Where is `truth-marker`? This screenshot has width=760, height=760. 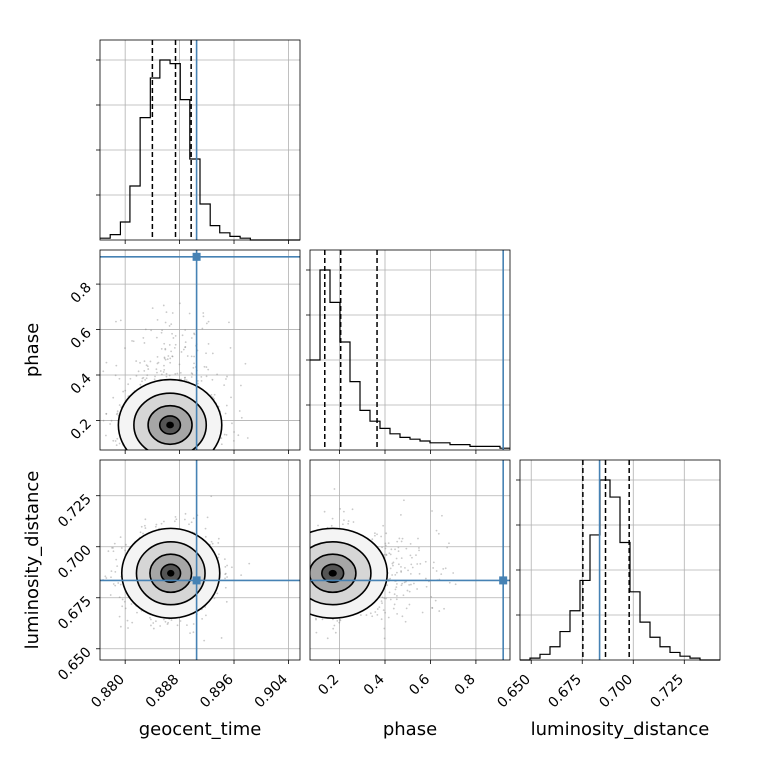
truth-marker is located at coordinates (196, 580).